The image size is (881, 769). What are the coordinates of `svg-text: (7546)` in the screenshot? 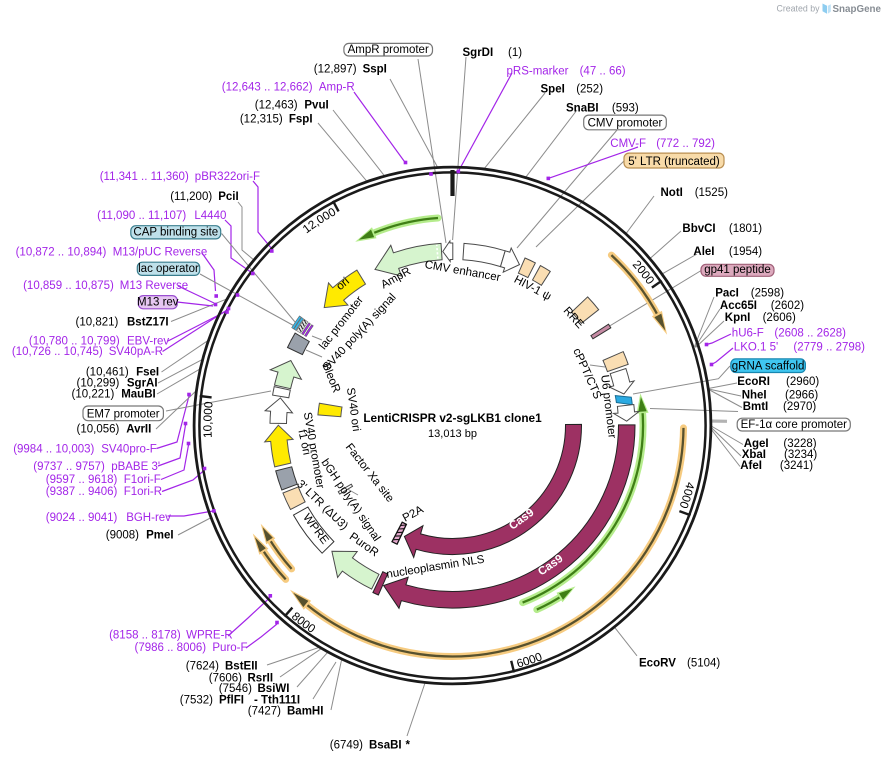 It's located at (235, 689).